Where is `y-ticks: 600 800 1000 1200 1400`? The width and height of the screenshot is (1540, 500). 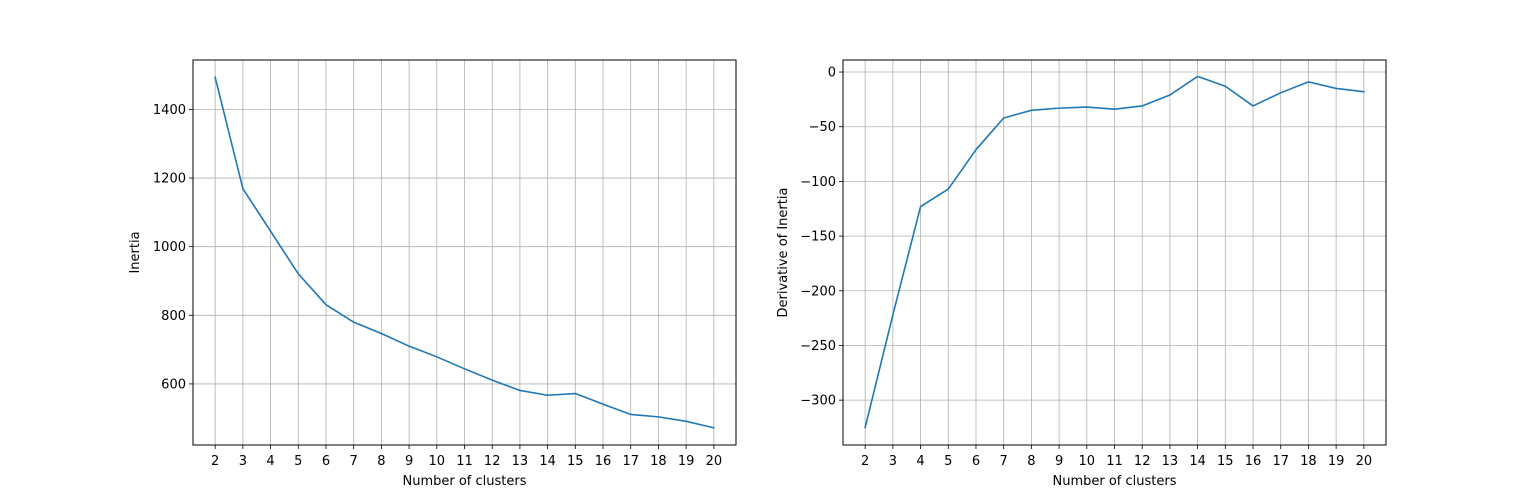
y-ticks: 600 800 1000 1200 1400 is located at coordinates (173, 247).